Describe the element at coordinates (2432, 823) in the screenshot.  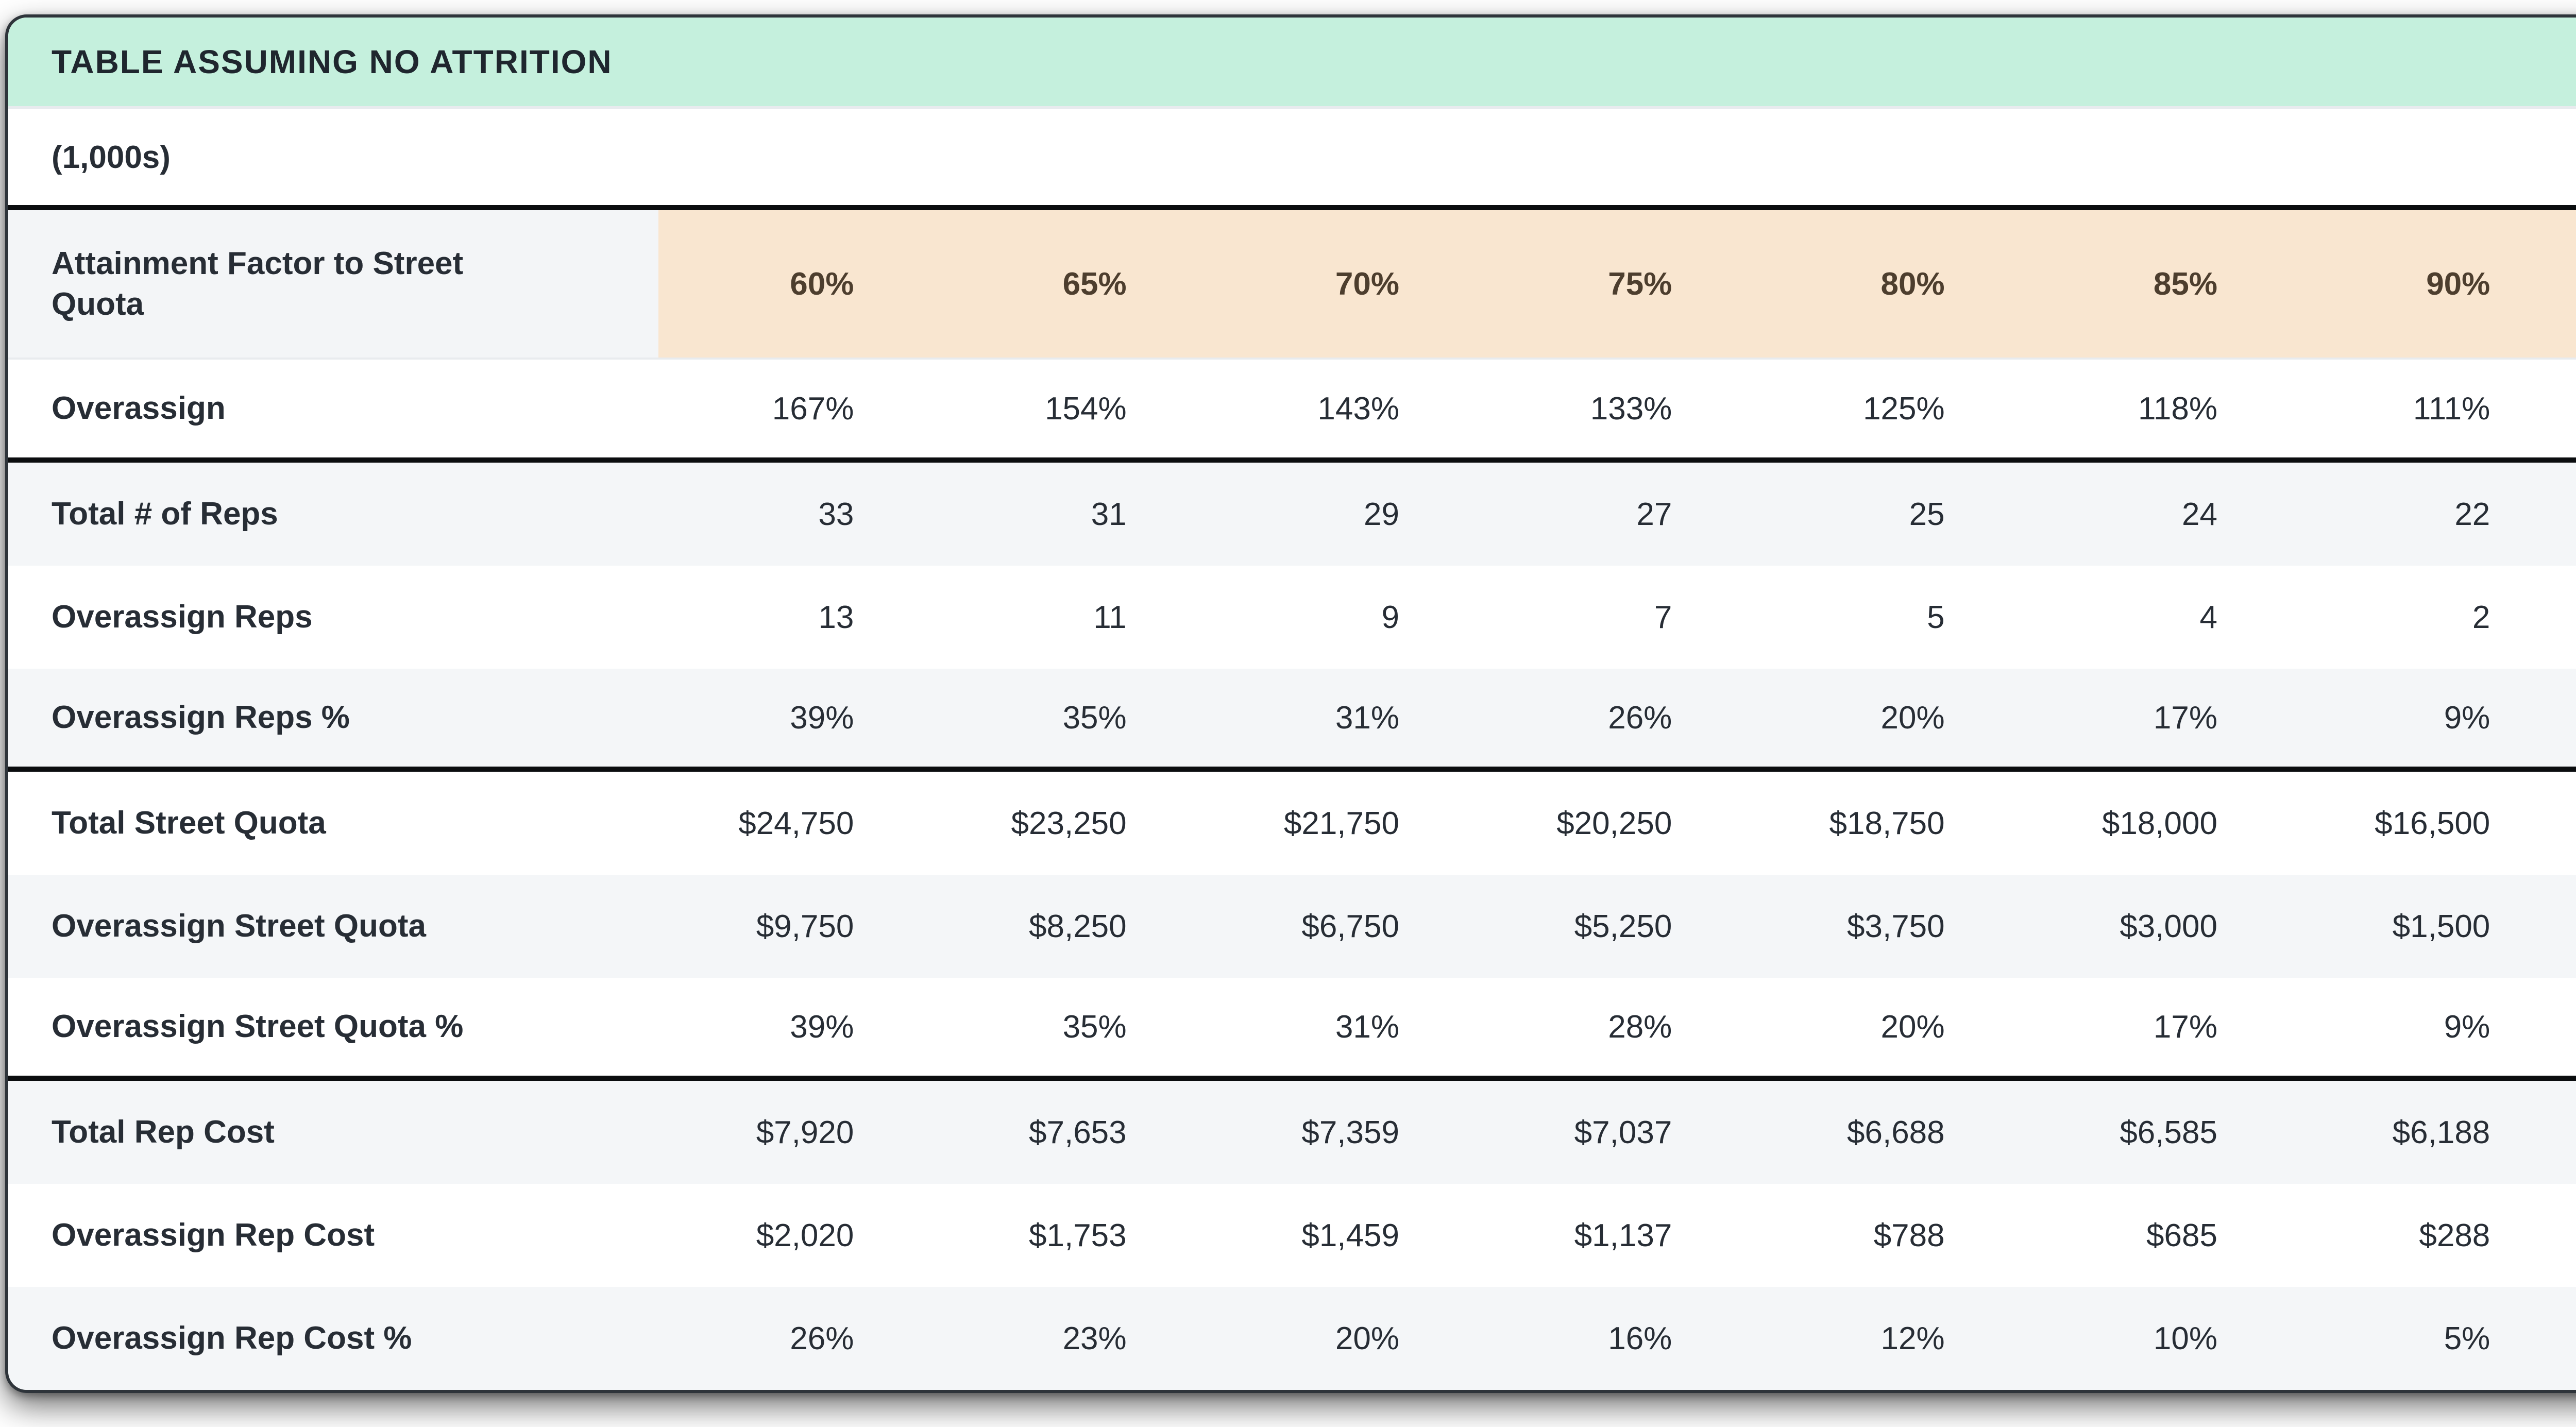
I see `data-cell: $16,500` at that location.